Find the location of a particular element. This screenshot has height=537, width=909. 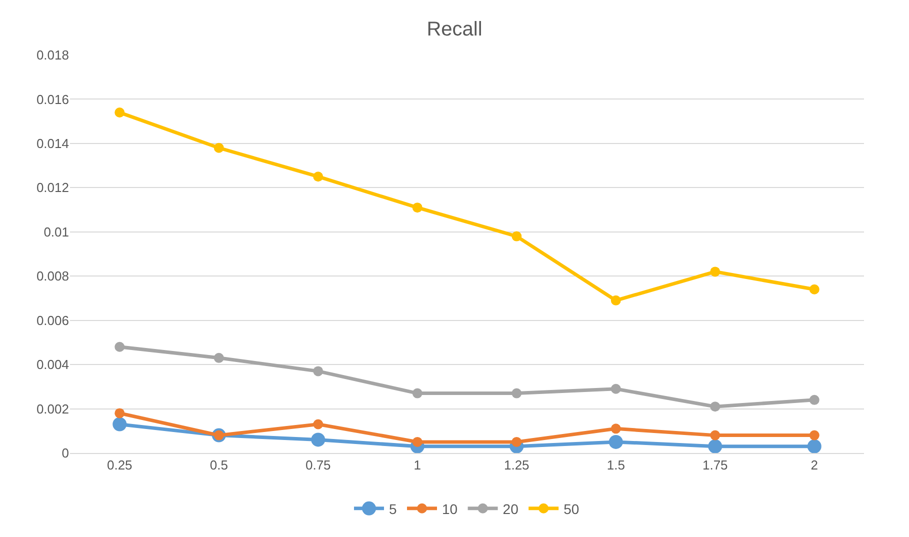

legend-label: 20 is located at coordinates (510, 508).